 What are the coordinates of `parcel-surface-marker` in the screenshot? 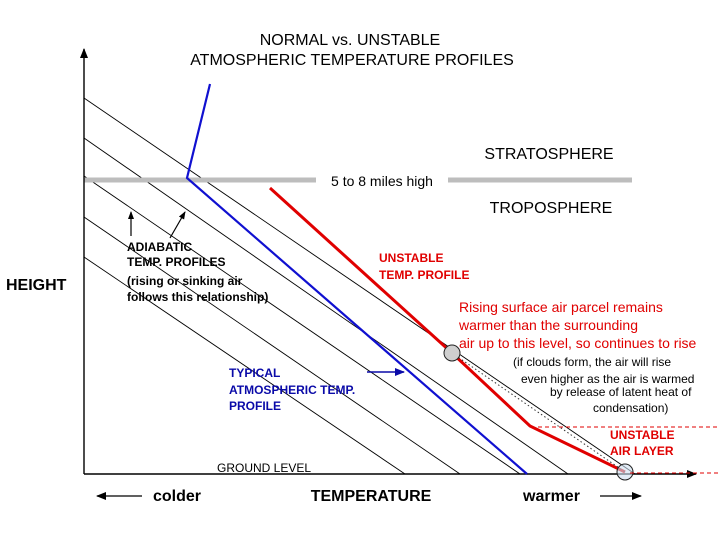 It's located at (625, 472).